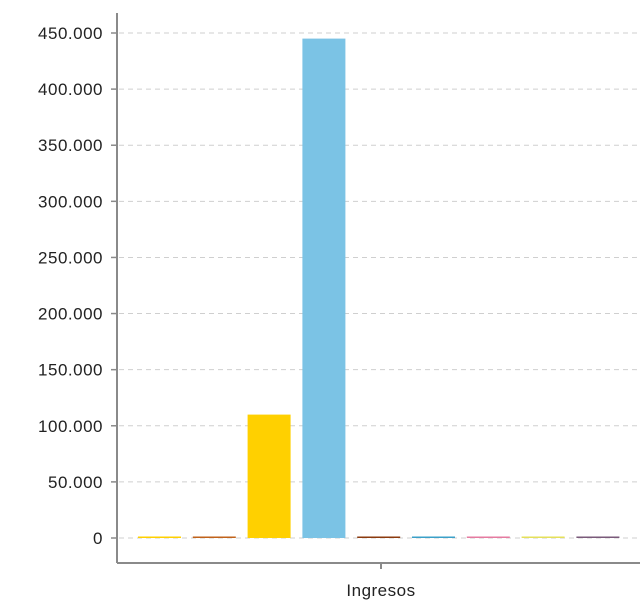  Describe the element at coordinates (70, 33) in the screenshot. I see `y-tick-label: 450.000` at that location.